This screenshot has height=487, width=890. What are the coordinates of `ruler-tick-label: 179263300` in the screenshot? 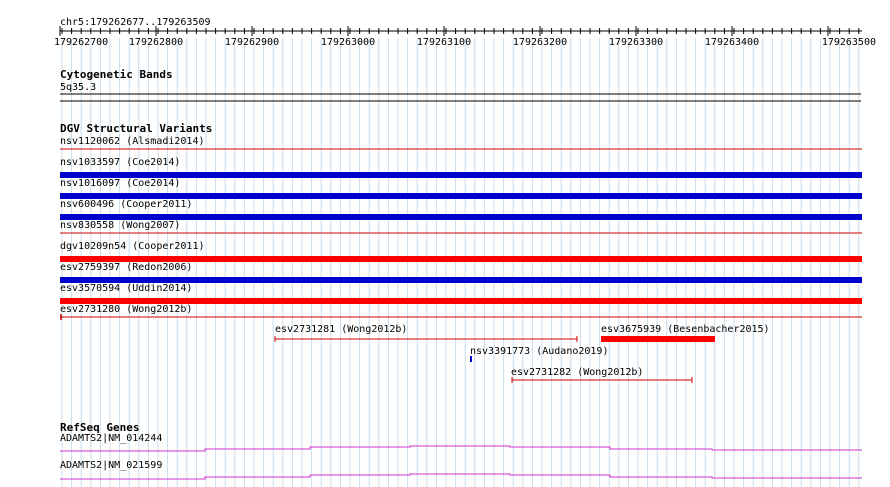 It's located at (636, 42).